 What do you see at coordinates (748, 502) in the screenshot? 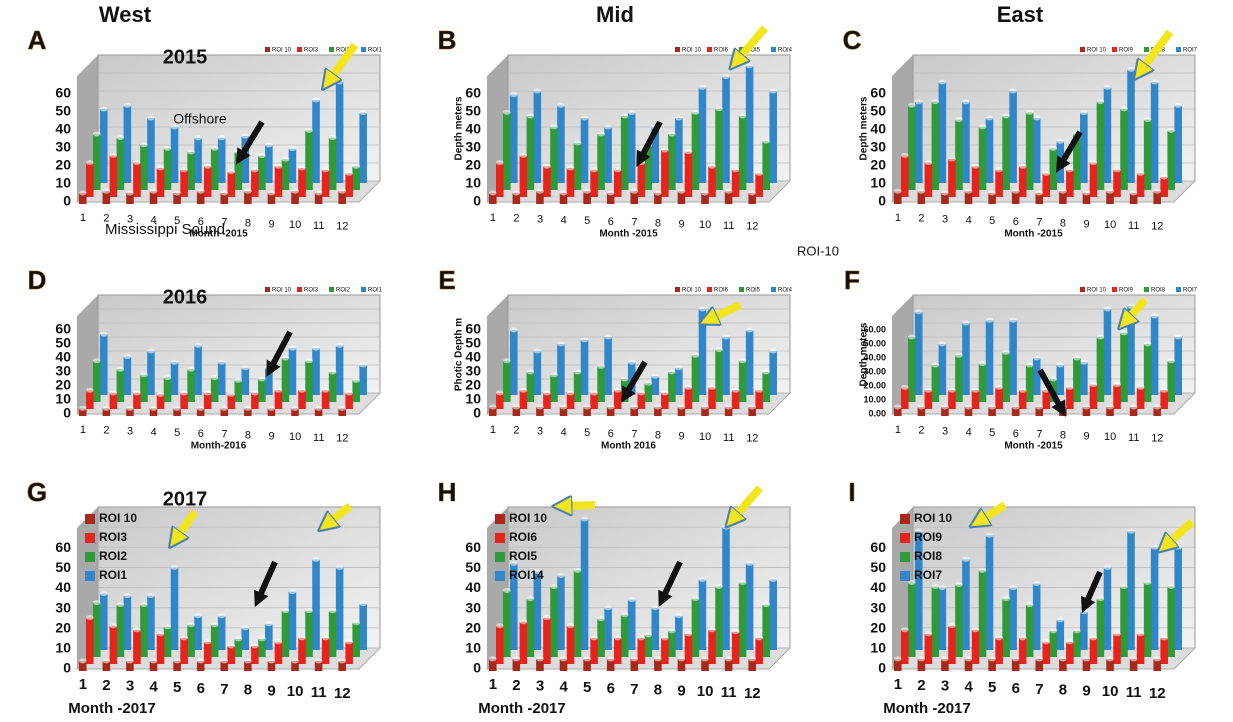
I see `yellow-arrow` at bounding box center [748, 502].